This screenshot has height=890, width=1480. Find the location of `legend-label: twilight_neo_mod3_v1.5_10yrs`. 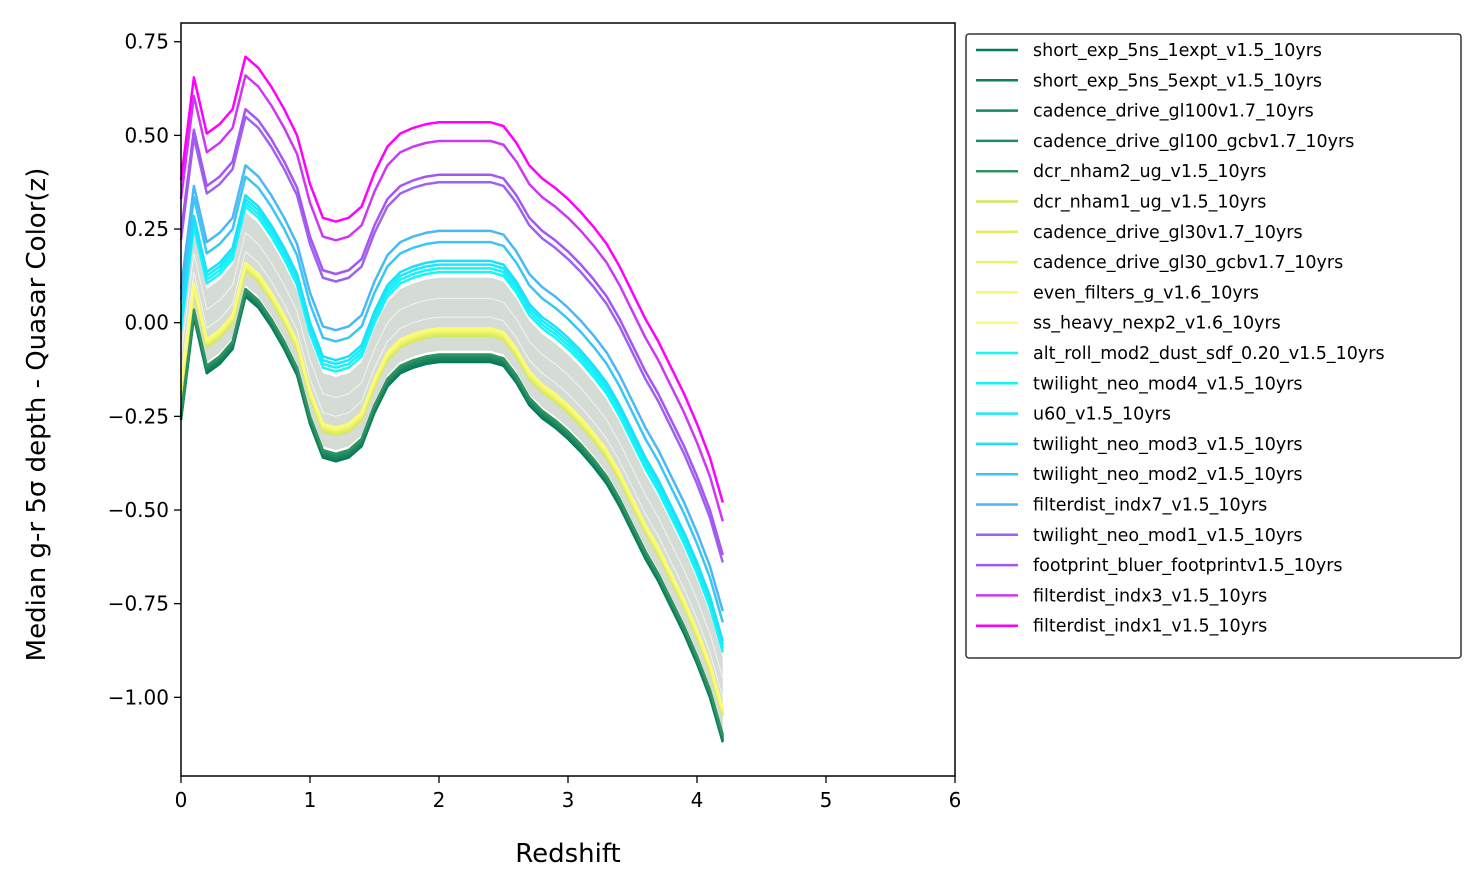

legend-label: twilight_neo_mod3_v1.5_10yrs is located at coordinates (1168, 445).